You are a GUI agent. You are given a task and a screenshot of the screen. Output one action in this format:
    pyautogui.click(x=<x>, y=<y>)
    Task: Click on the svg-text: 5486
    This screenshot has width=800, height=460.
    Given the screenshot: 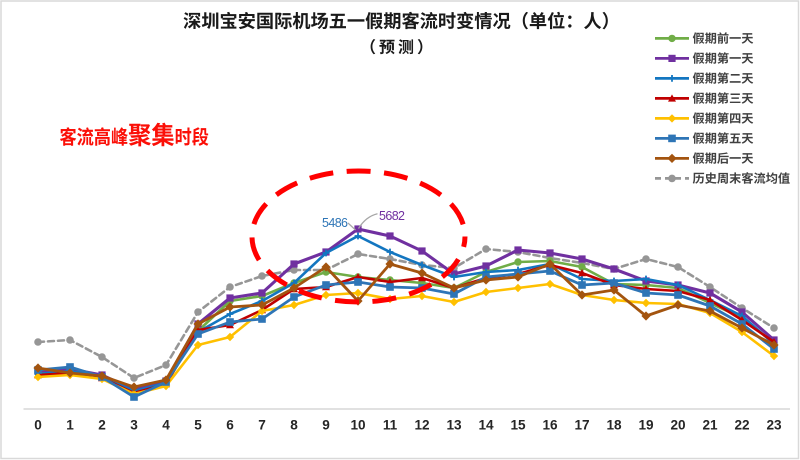 What is the action you would take?
    pyautogui.click(x=335, y=223)
    